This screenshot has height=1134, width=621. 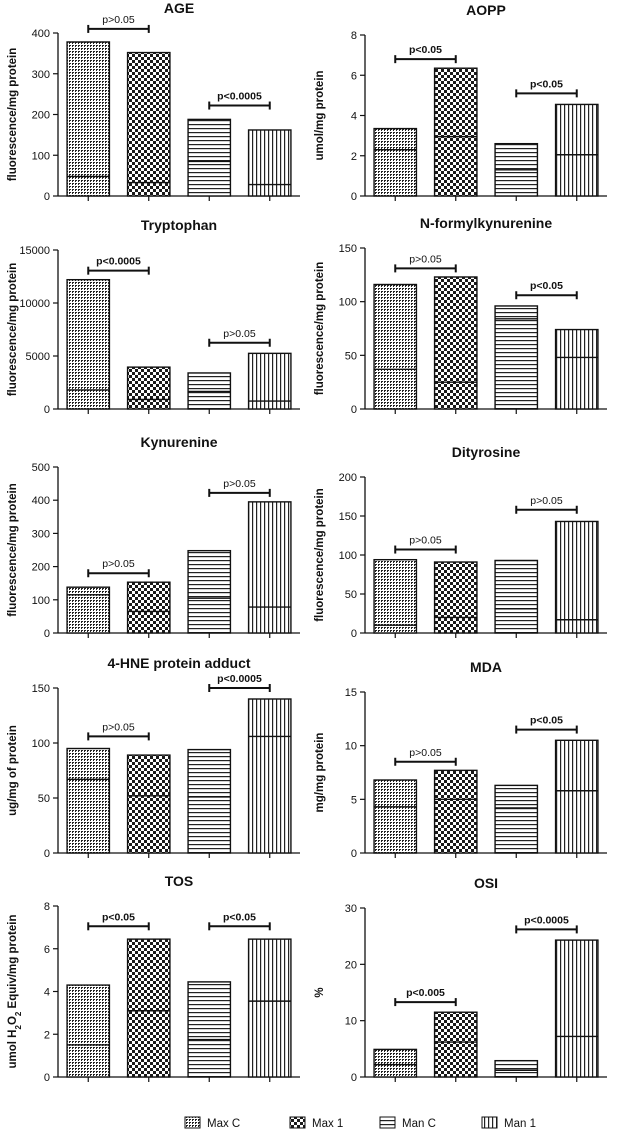 I want to click on y-tick-label: 200, so click(x=41, y=568).